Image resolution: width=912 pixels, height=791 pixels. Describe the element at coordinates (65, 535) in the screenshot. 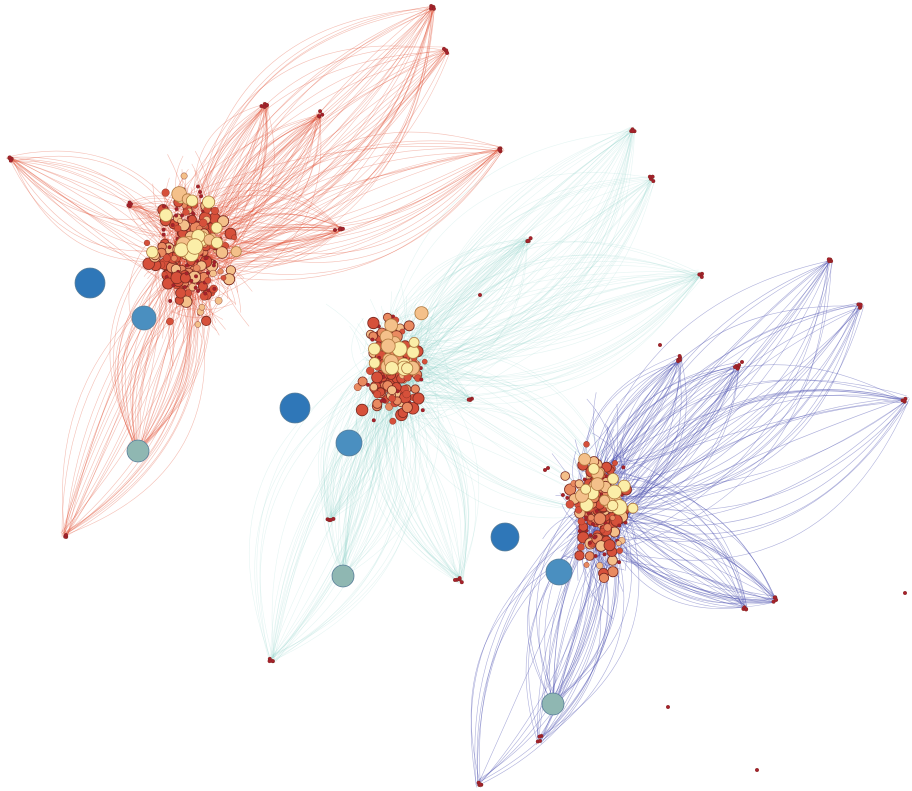

I see `red-hub-node` at that location.